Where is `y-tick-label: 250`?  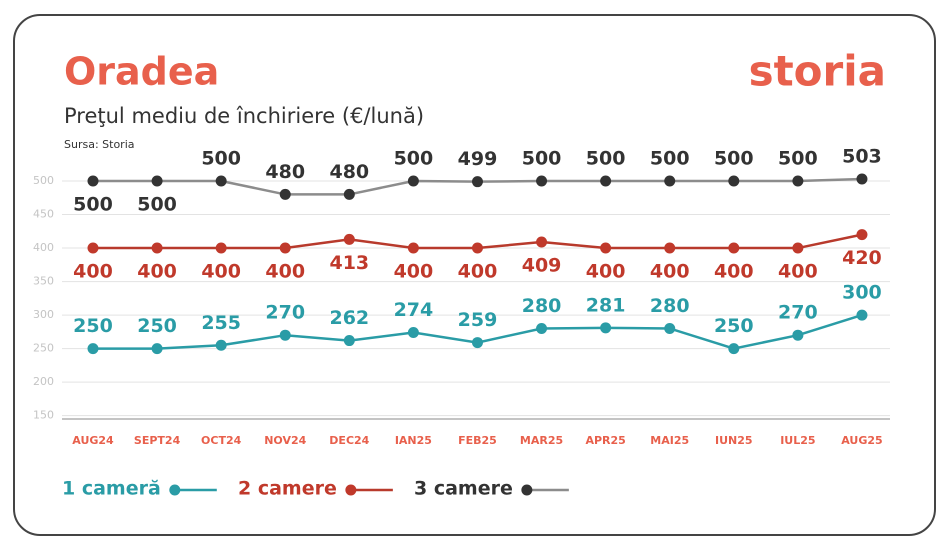 y-tick-label: 250 is located at coordinates (43, 348).